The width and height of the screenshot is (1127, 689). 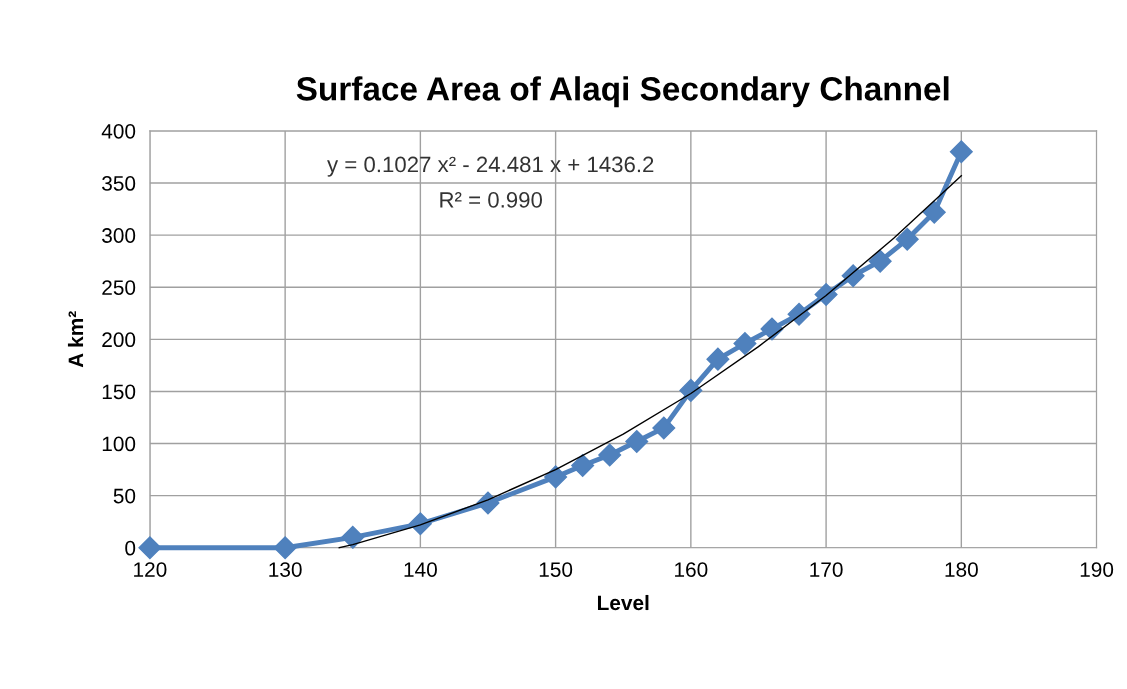 What do you see at coordinates (150, 569) in the screenshot?
I see `x-tick-label: 120` at bounding box center [150, 569].